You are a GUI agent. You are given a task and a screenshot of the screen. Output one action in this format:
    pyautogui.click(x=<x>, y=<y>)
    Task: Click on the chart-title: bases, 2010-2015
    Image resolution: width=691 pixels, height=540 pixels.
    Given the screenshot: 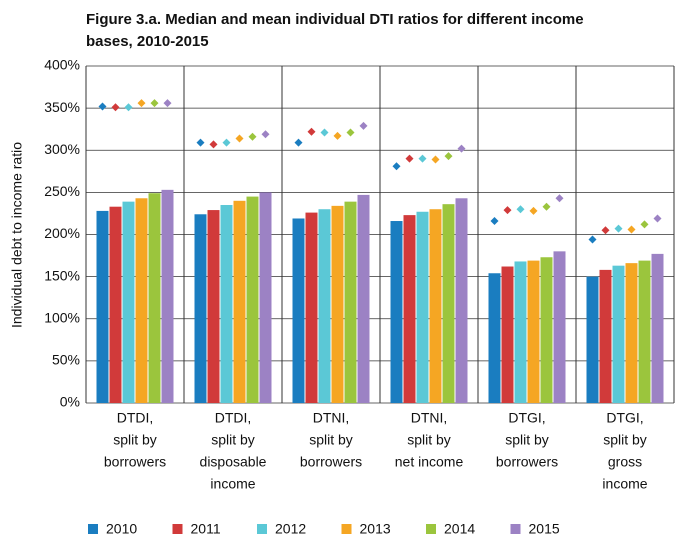 What is the action you would take?
    pyautogui.click(x=147, y=41)
    